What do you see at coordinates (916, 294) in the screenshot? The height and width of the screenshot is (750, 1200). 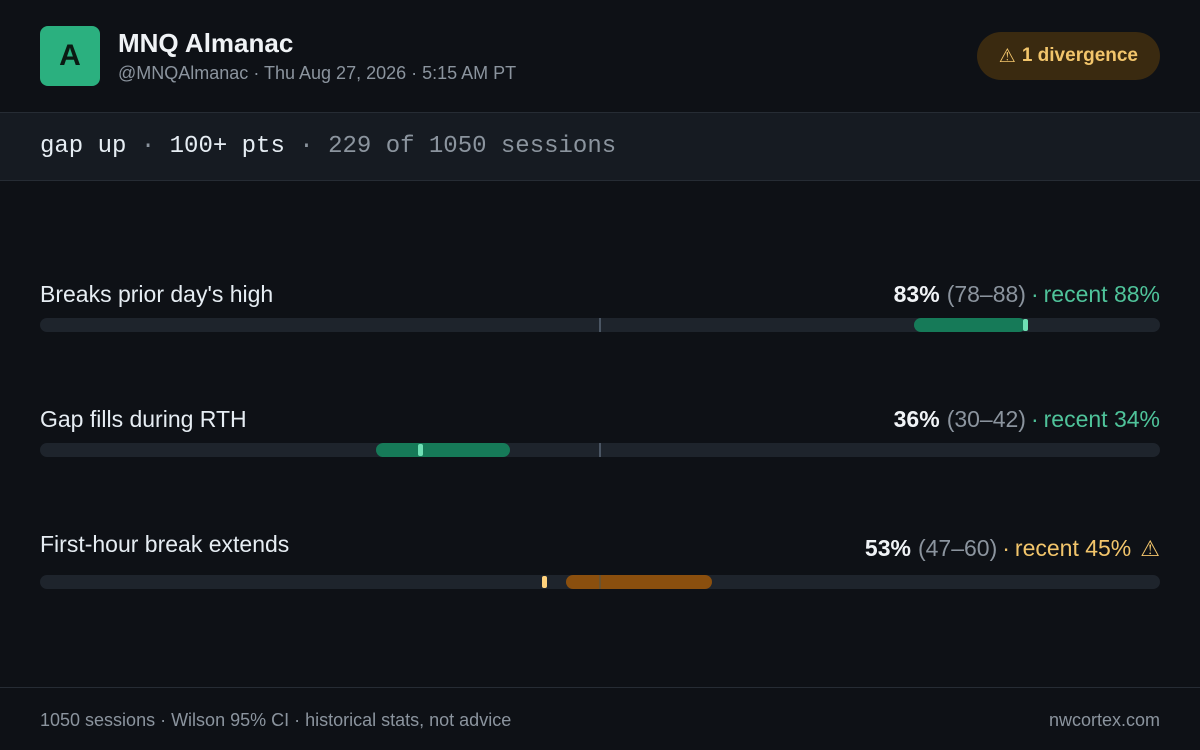 I see `stat-percent: 83%` at bounding box center [916, 294].